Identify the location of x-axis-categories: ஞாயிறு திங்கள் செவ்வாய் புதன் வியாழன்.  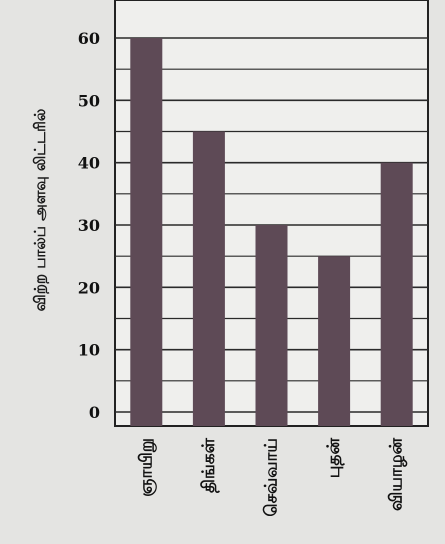
(271, 476).